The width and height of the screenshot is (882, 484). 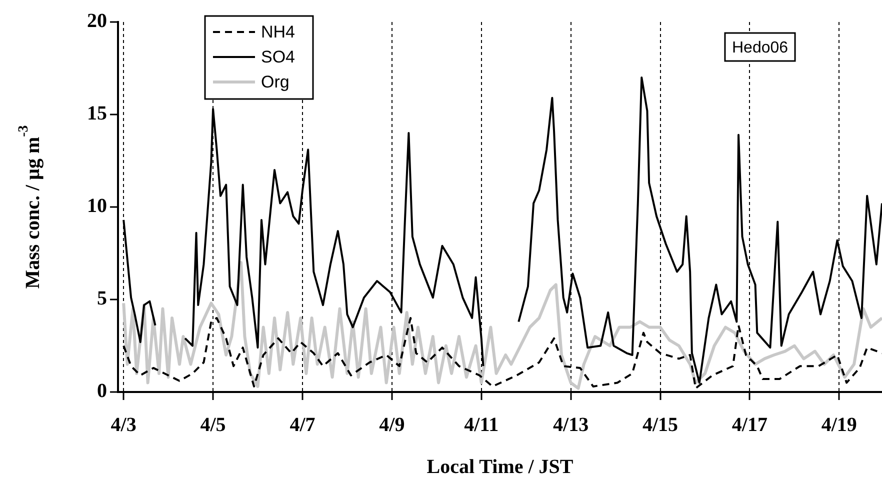 What do you see at coordinates (392, 425) in the screenshot?
I see `x-tick-label: 4/9` at bounding box center [392, 425].